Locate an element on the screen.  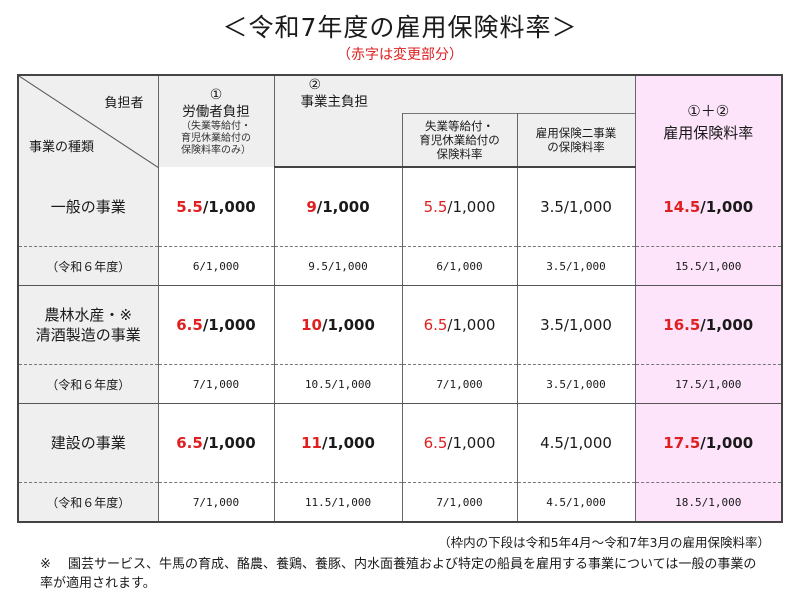
business-type-label-line: 農林水産・※ is located at coordinates (88, 315).